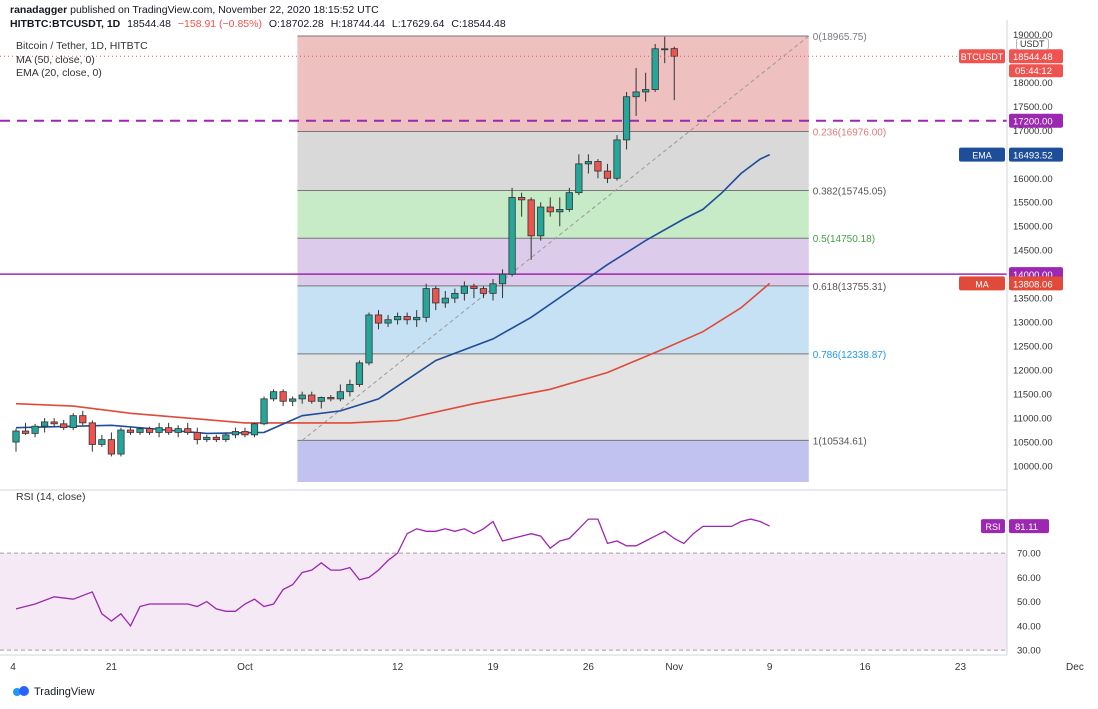 The image size is (1098, 709). I want to click on price-tick-label: 19000.00, so click(1033, 35).